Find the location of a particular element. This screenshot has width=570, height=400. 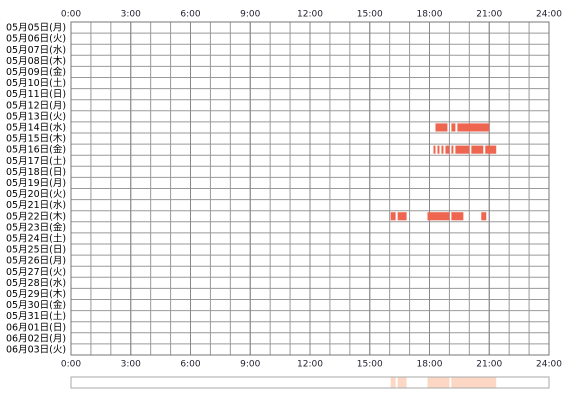

row-label: 05月09日(金) is located at coordinates (36, 72).